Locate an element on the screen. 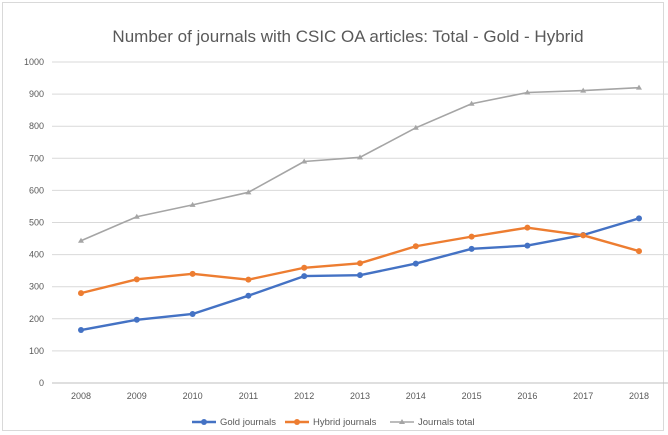 This screenshot has width=668, height=435. x-tick-label: 2017 is located at coordinates (583, 396).